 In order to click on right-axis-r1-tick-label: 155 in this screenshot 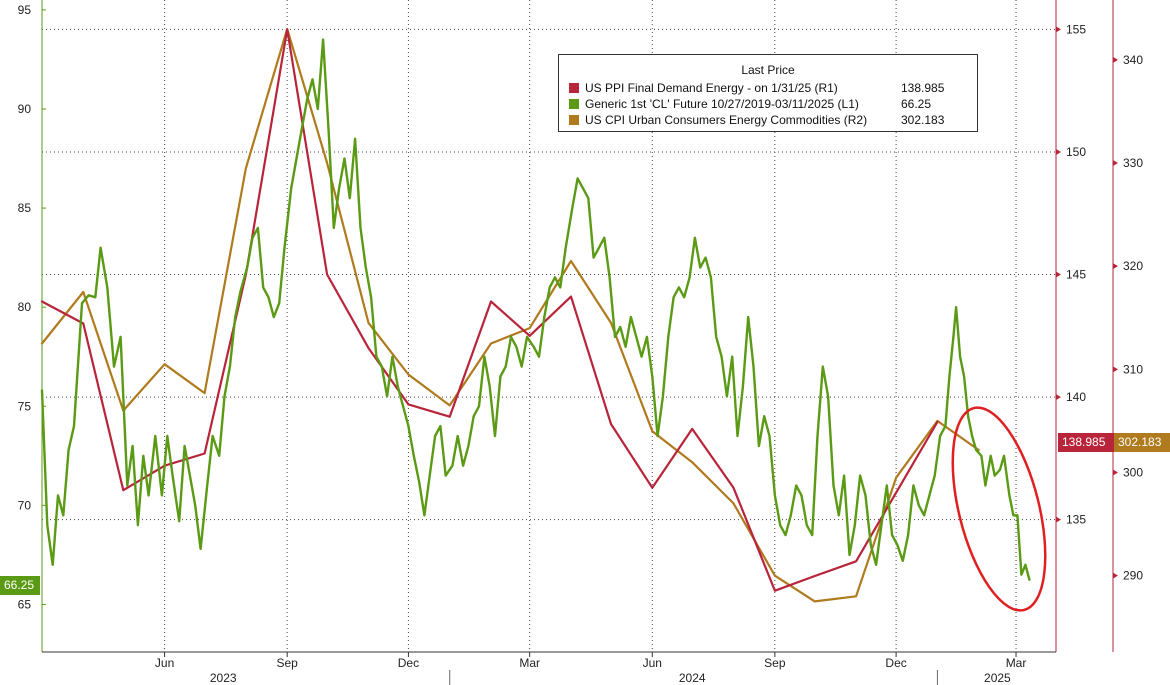, I will do `click(1076, 29)`.